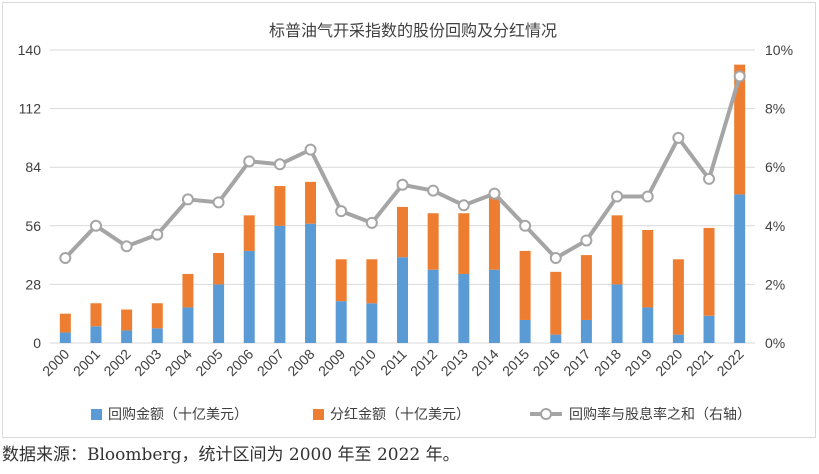  Describe the element at coordinates (318, 414) in the screenshot. I see `legend-swatch-dividend` at that location.